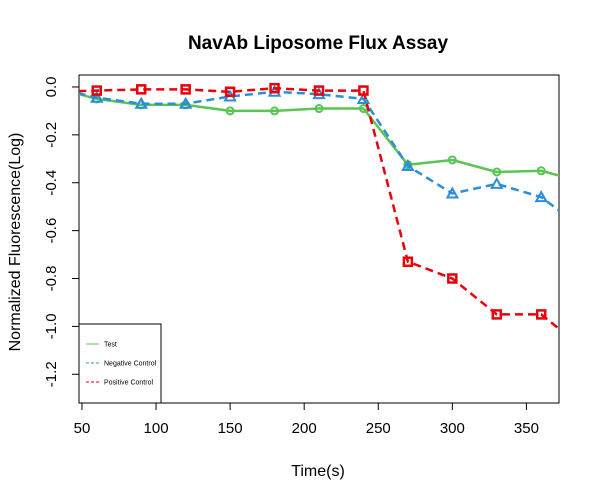  Describe the element at coordinates (304, 428) in the screenshot. I see `x-tick-label: 200` at that location.